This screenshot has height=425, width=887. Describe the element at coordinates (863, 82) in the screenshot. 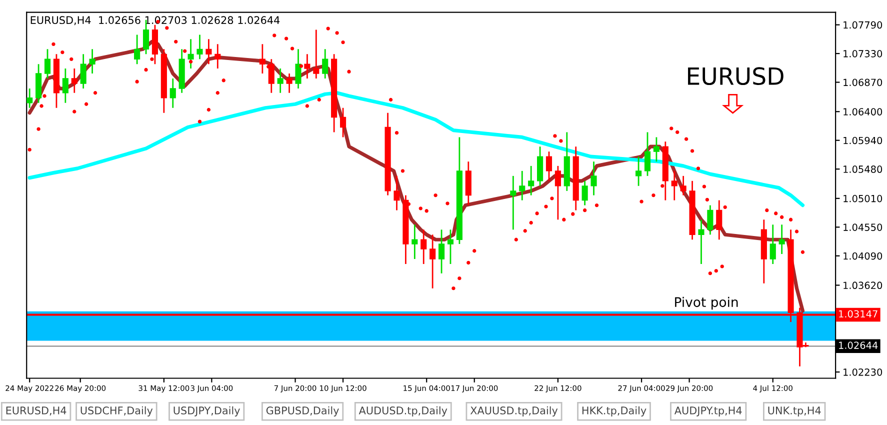

I see `y-tick-label: 1.06870` at that location.